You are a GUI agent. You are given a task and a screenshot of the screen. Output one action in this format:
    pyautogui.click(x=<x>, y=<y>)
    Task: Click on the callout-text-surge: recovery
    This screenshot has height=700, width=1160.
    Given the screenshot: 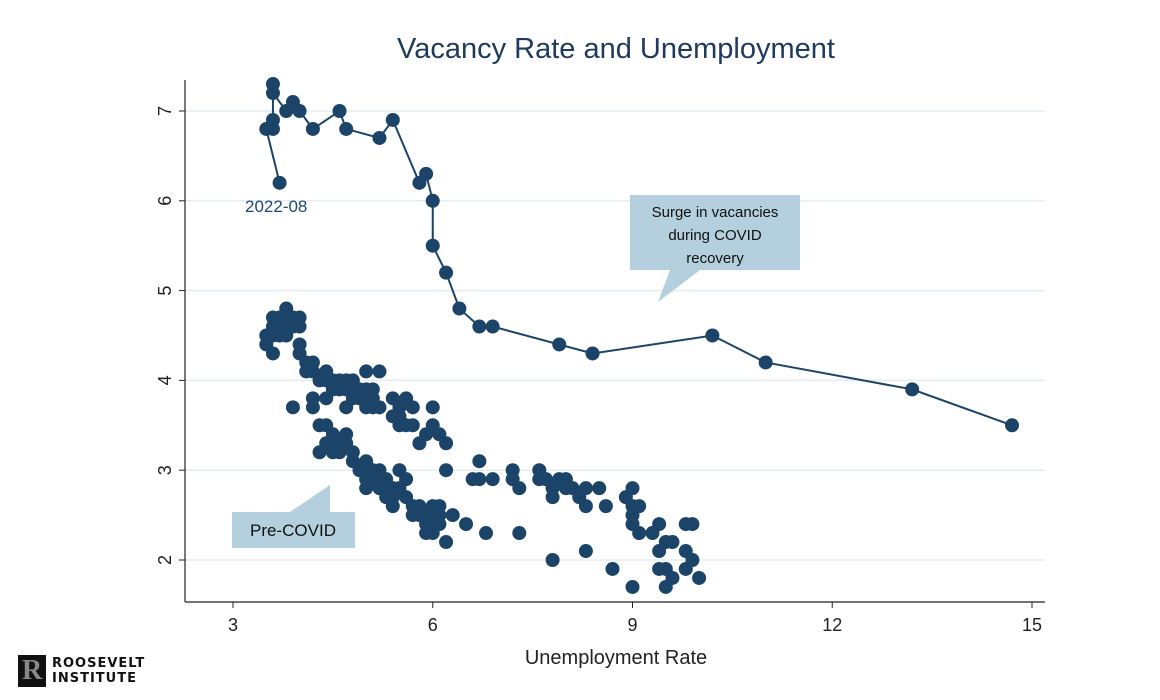 What is the action you would take?
    pyautogui.click(x=715, y=258)
    